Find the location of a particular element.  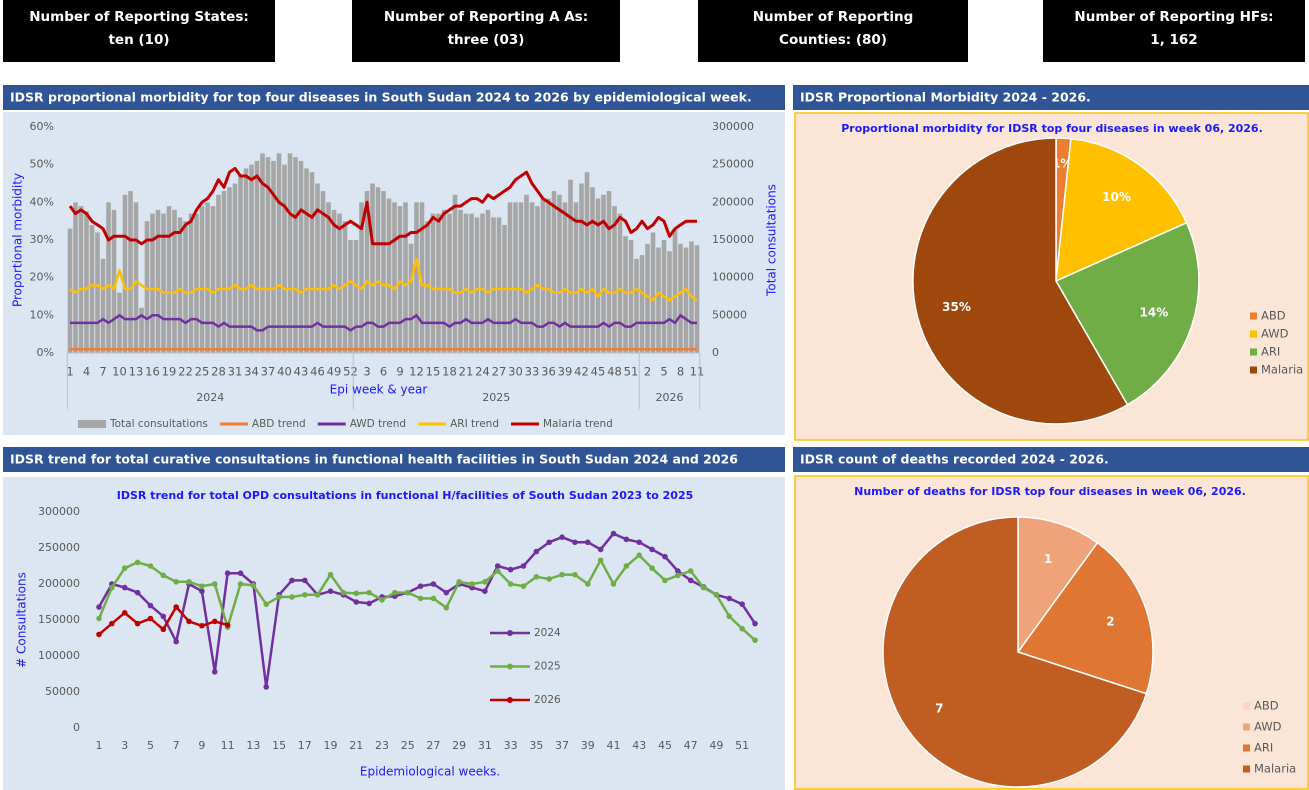

y-tick-label: 150000 is located at coordinates (59, 619).